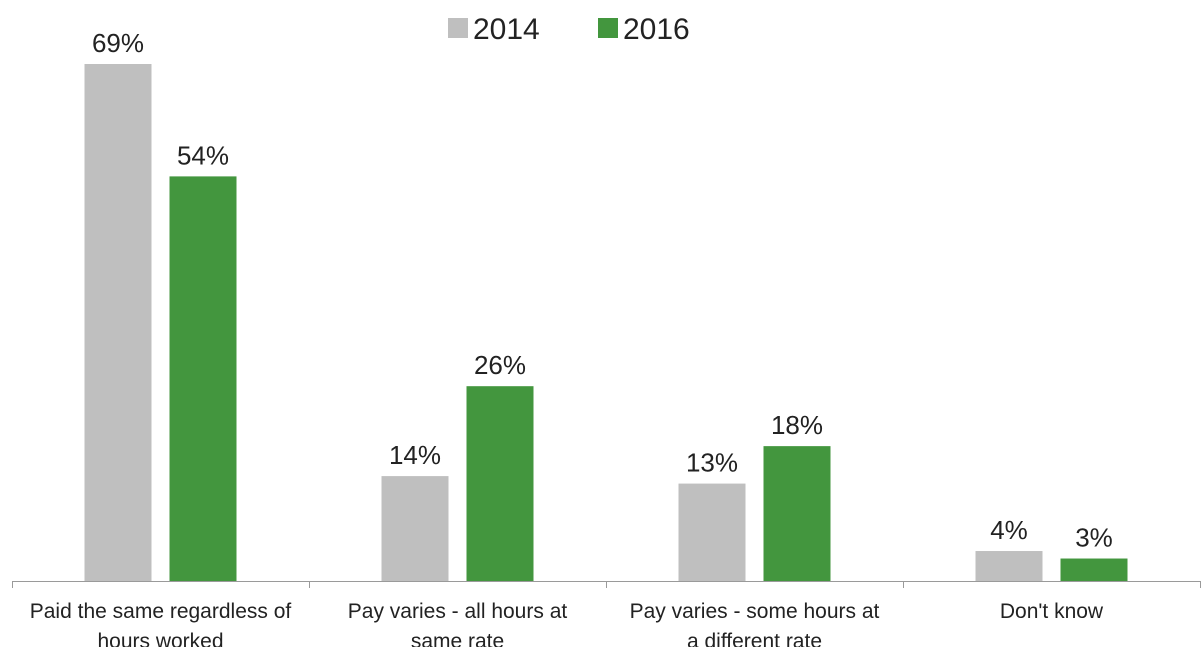  Describe the element at coordinates (415, 455) in the screenshot. I see `data-label-2014-cat-1: 14%` at that location.